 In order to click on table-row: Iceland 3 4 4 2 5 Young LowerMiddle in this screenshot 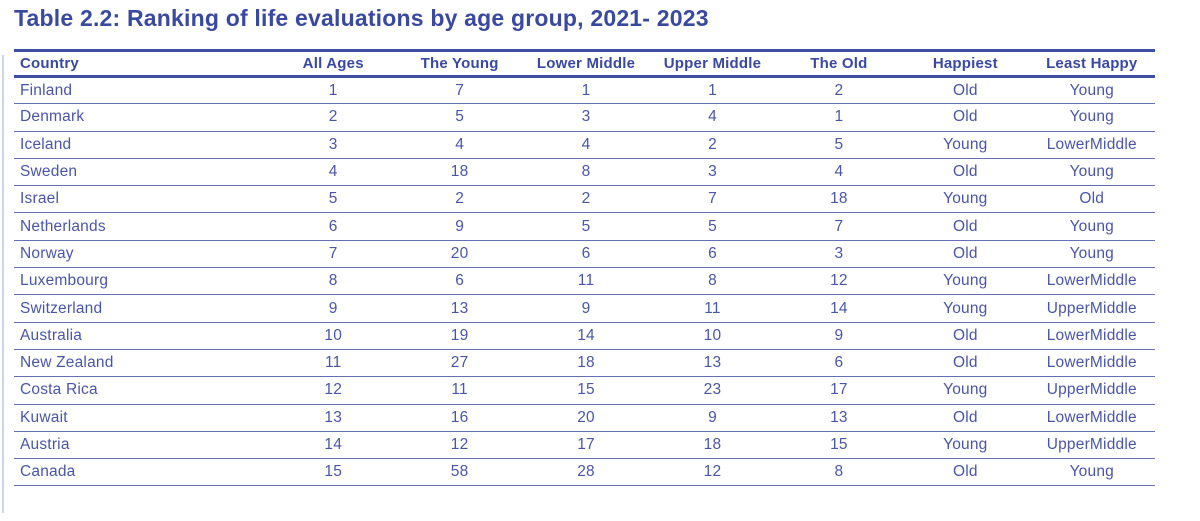, I will do `click(584, 145)`.